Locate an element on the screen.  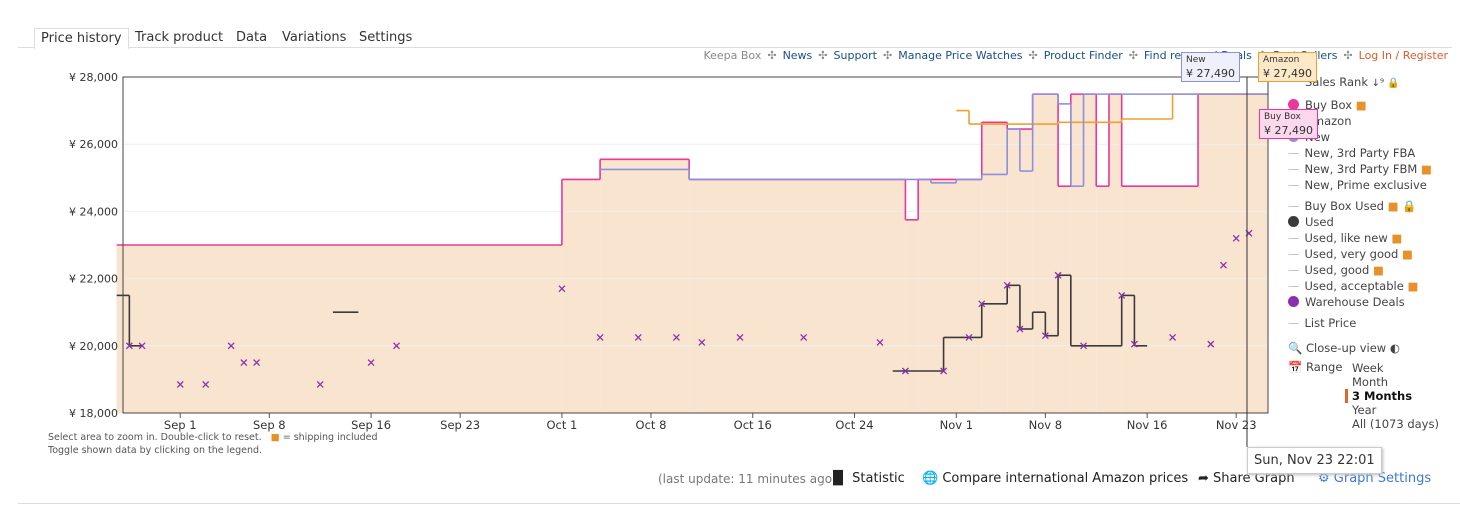
legend-item: — Used, good ■ is located at coordinates (1336, 270).